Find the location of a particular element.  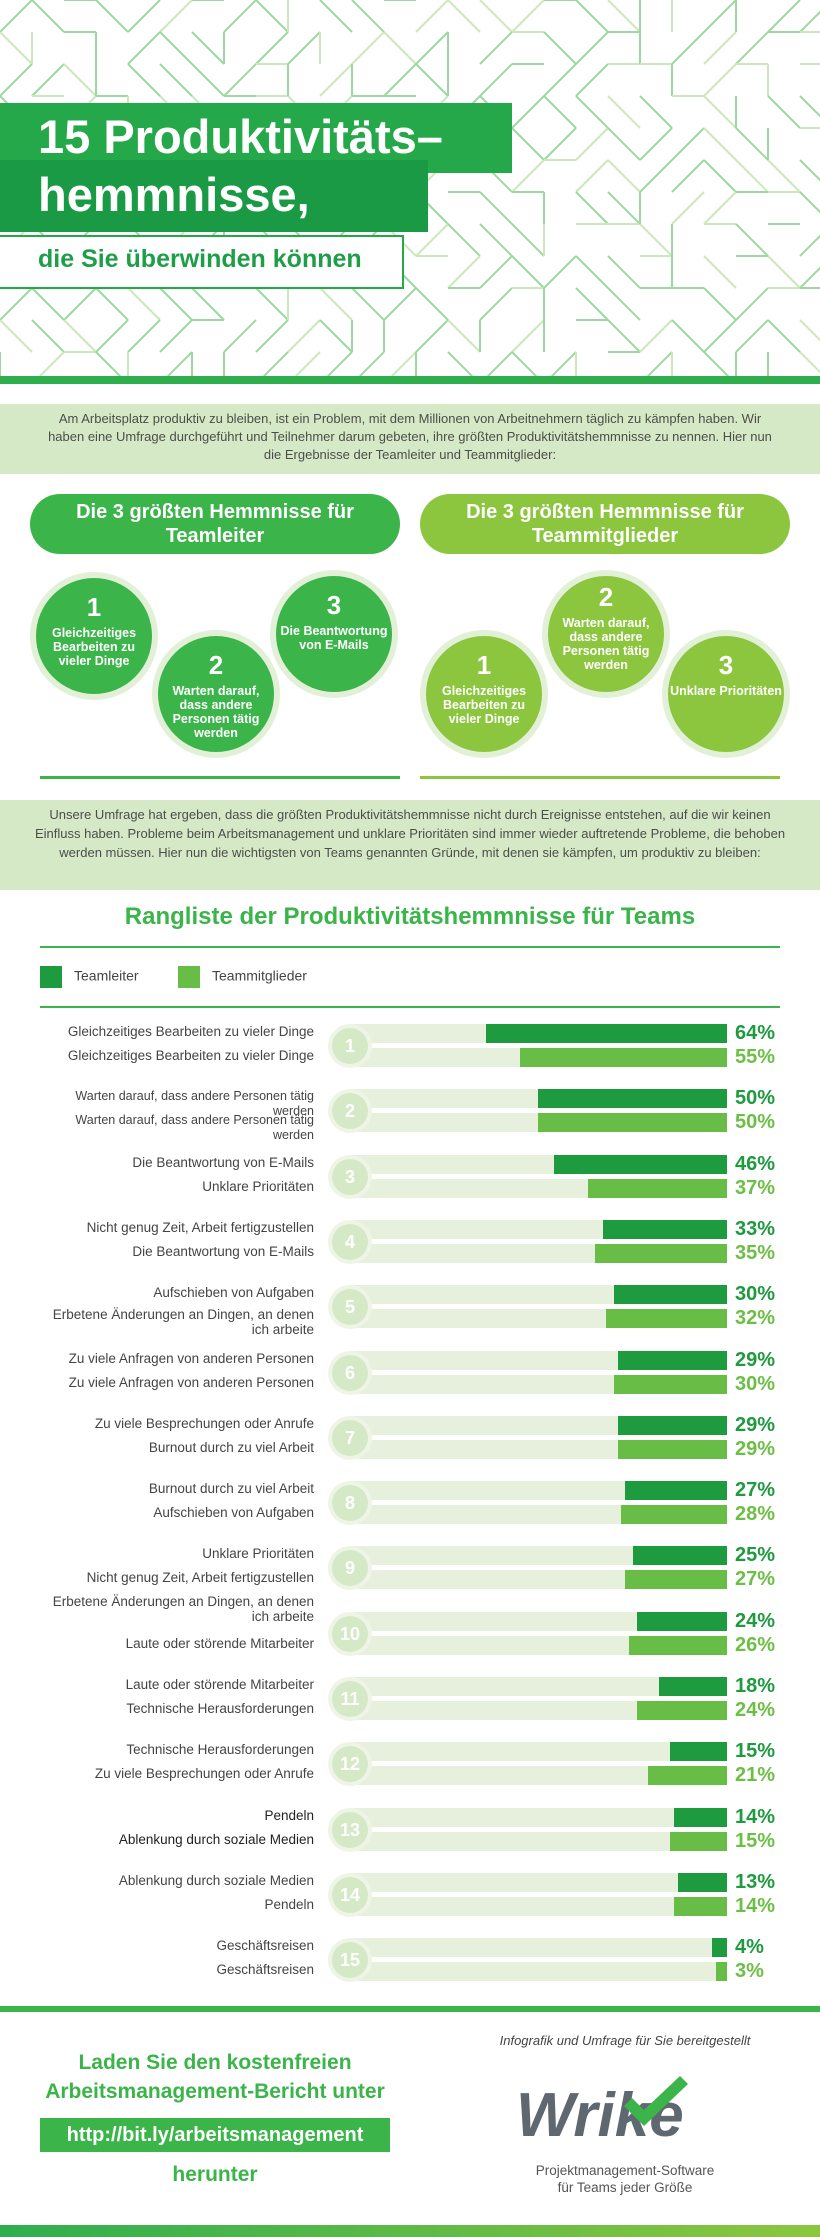

member-percent: 55% is located at coordinates (755, 1057).